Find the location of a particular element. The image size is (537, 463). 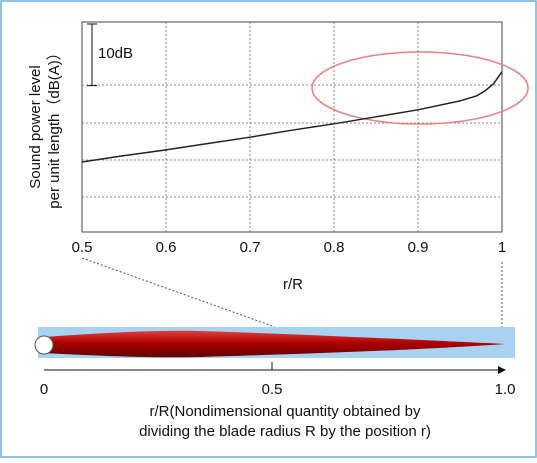

y-label: per unit length（dB(A)） is located at coordinates (54, 126).